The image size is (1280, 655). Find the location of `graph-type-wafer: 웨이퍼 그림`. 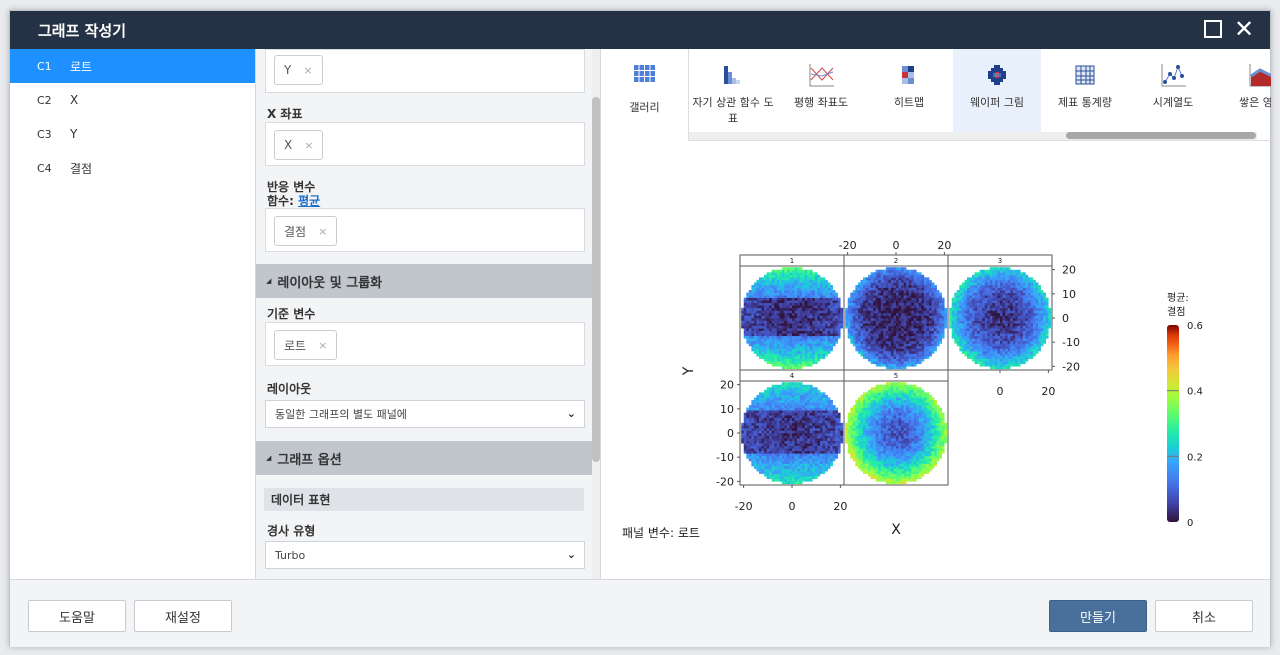

graph-type-wafer: 웨이퍼 그림 is located at coordinates (997, 91).